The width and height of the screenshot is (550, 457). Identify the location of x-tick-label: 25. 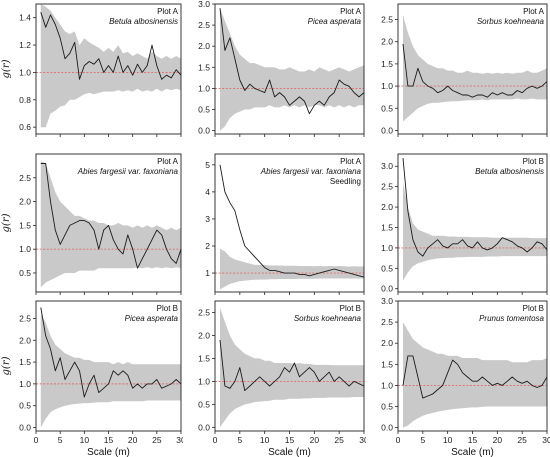
(522, 440).